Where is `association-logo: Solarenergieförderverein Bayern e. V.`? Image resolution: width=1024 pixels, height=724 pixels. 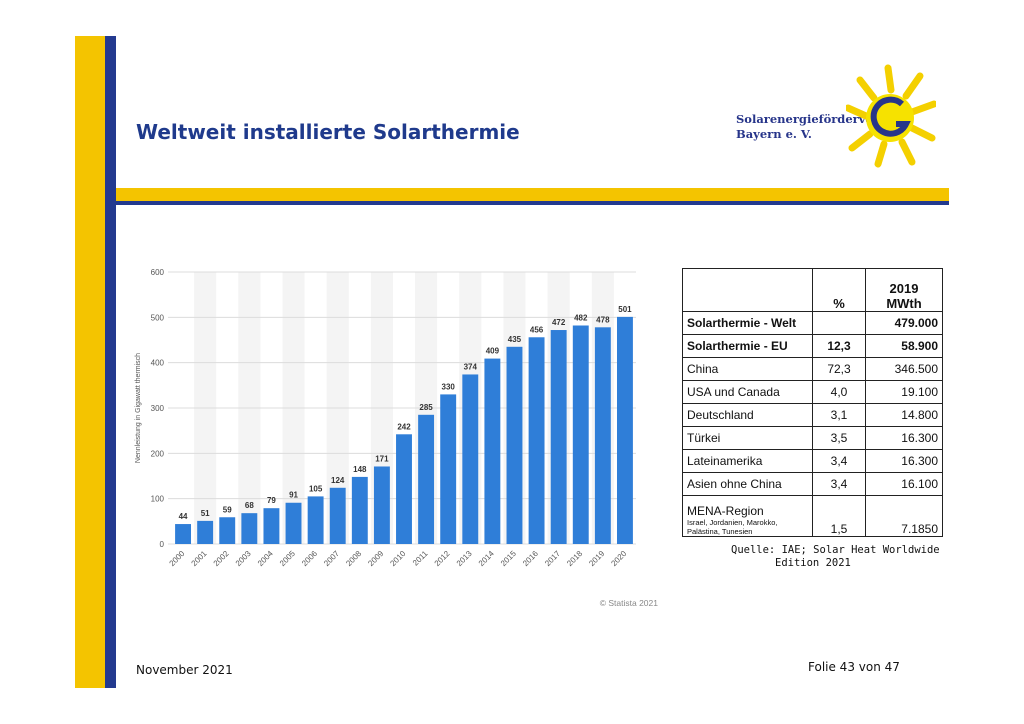
association-logo: Solarenergieförderverein Bayern e. V. is located at coordinates (836, 115).